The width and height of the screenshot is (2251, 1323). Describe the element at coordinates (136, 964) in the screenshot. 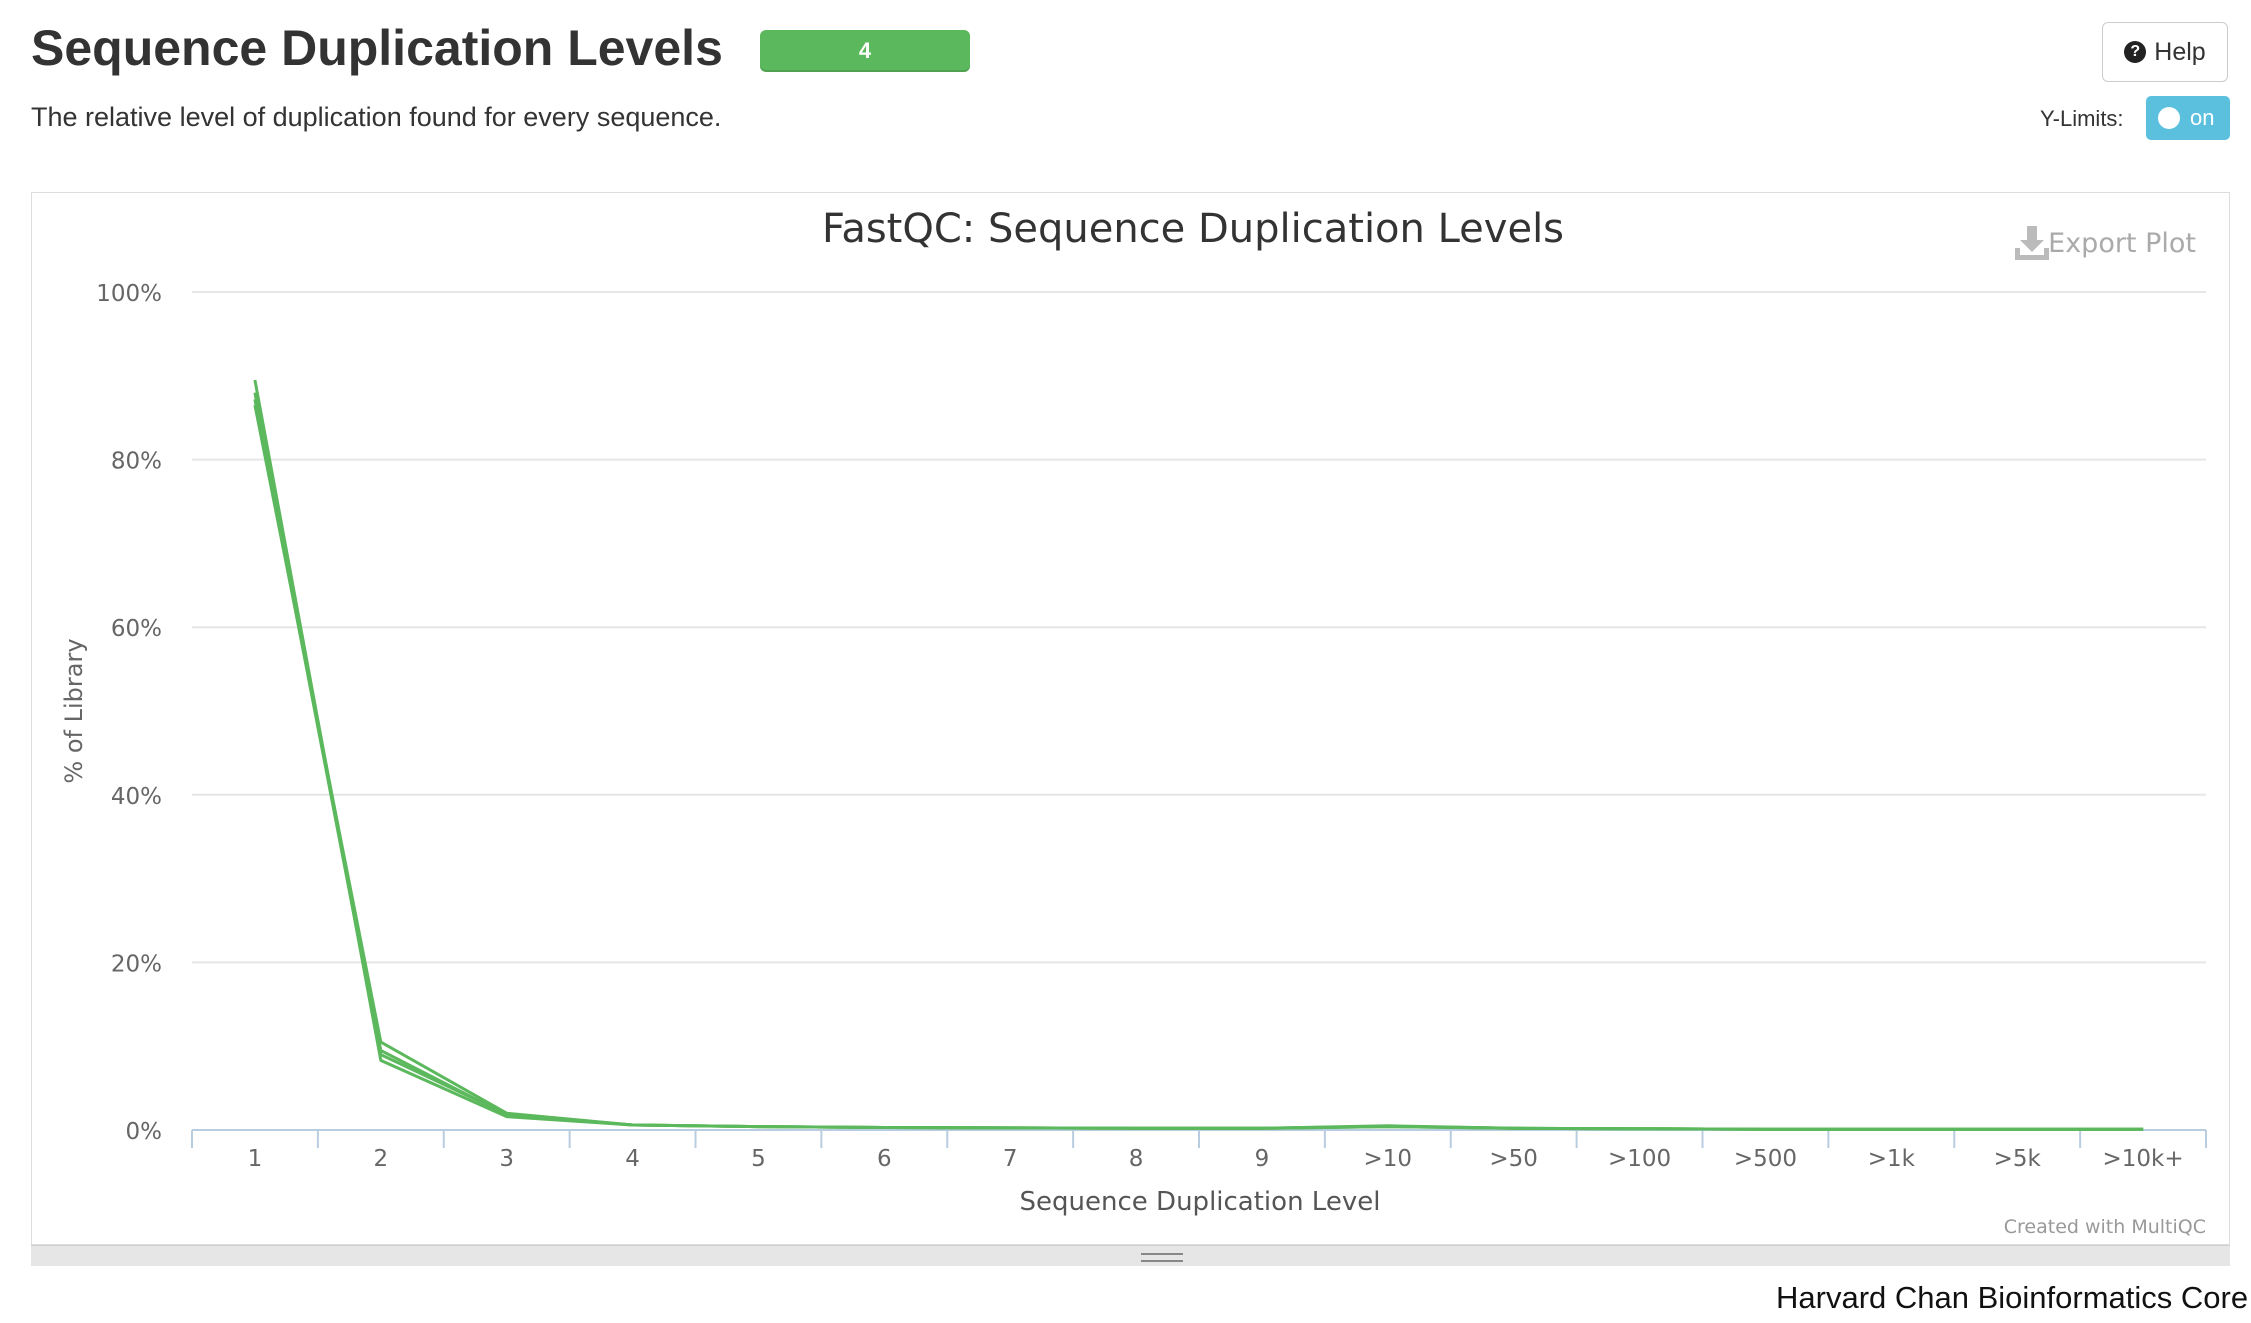

I see `y-tick-label: 20%` at that location.